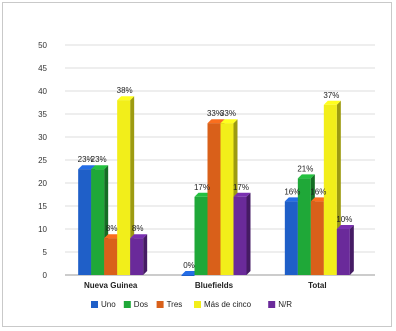  Describe the element at coordinates (42, 206) in the screenshot. I see `y-tick-label: 15` at that location.